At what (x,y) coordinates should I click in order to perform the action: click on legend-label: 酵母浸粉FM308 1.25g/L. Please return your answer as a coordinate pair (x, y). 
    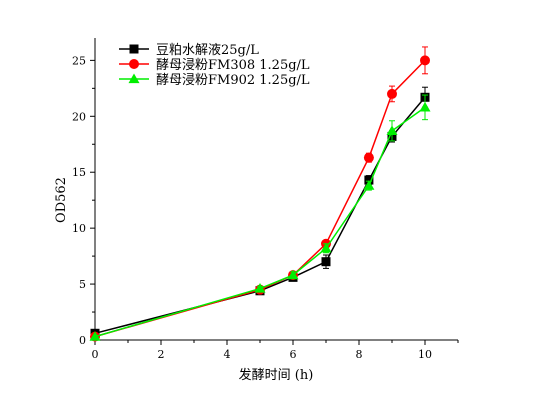
    Looking at the image, I should click on (233, 65).